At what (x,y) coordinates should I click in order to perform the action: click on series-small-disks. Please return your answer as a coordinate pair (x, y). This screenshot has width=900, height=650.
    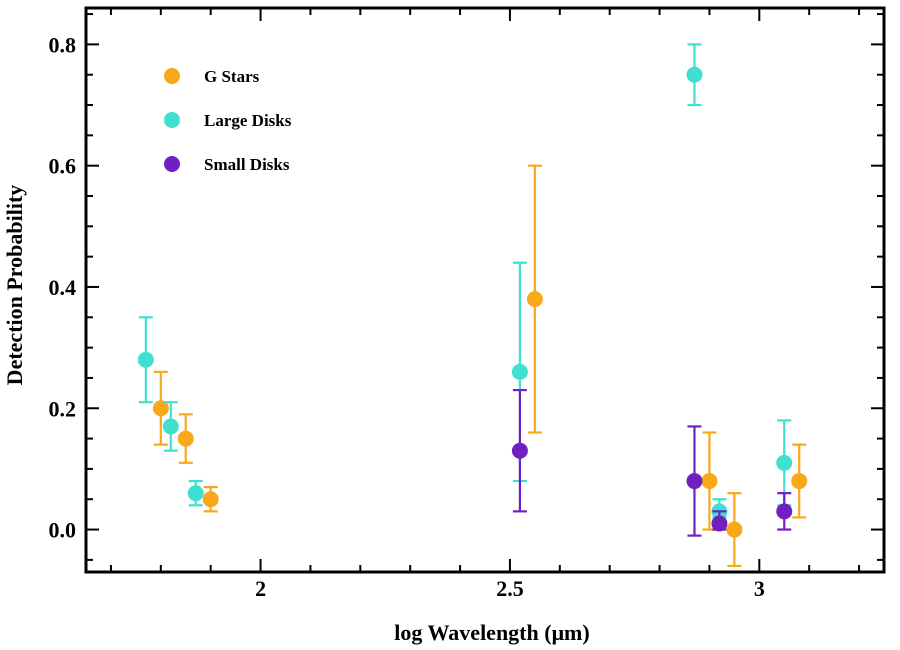
    Looking at the image, I should click on (652, 462).